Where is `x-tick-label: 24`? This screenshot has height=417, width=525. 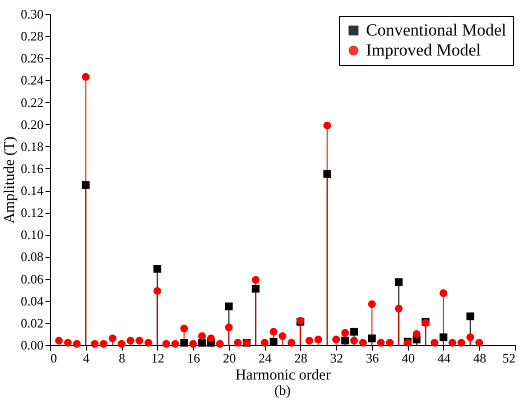
x-tick-label: 24 is located at coordinates (265, 358).